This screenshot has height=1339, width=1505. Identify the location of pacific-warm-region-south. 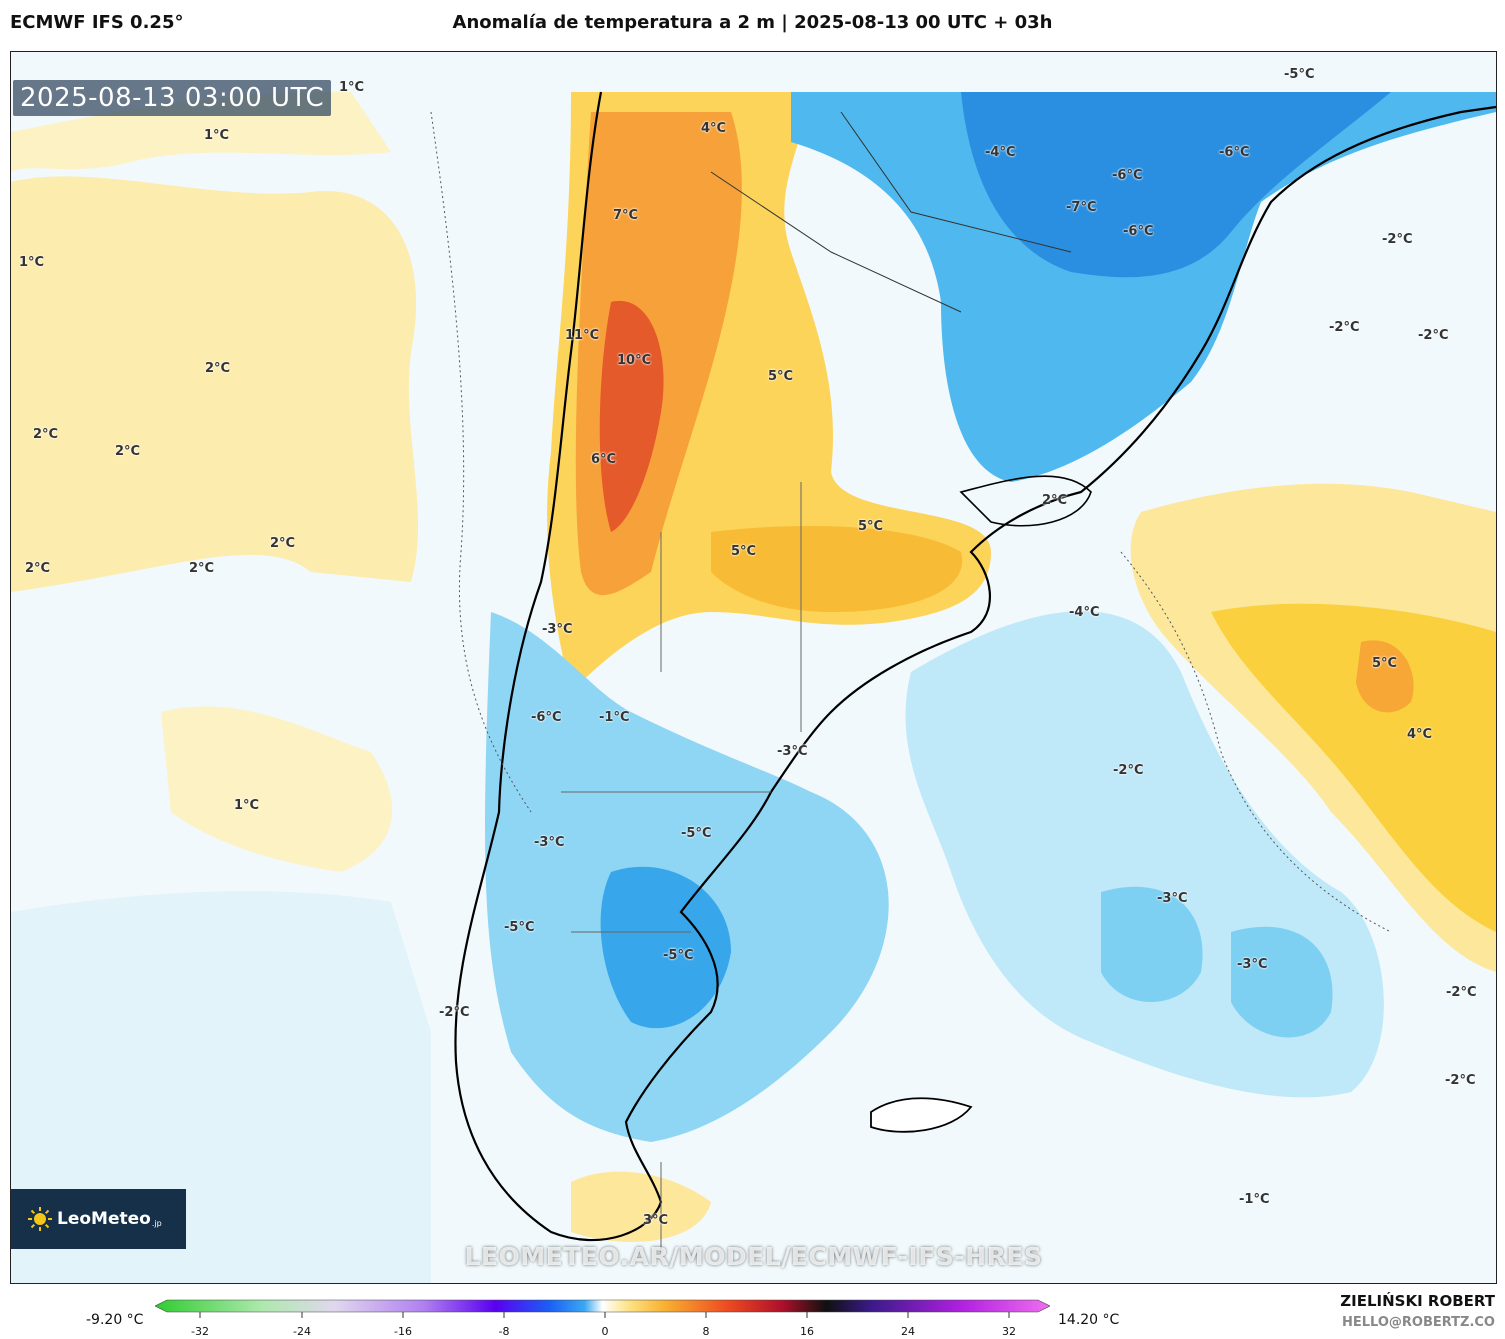
(277, 789).